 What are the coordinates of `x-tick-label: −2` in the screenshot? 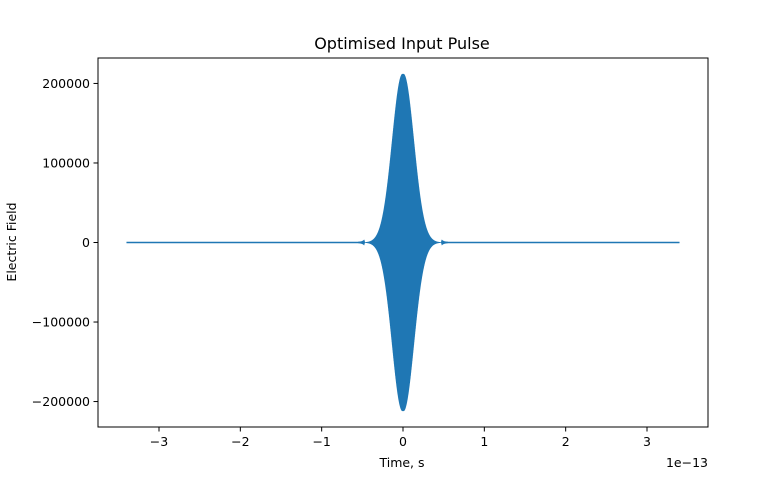 It's located at (240, 441).